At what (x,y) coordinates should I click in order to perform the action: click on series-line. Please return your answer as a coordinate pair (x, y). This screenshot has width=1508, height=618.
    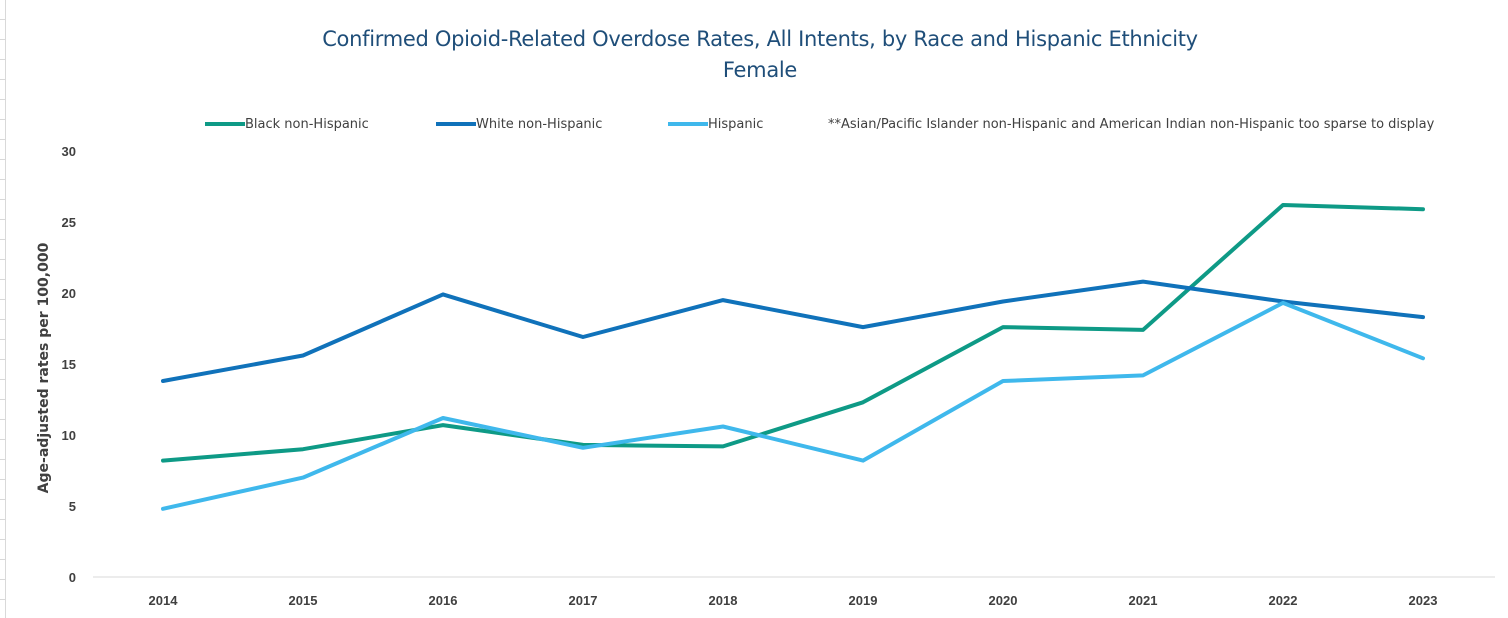
    Looking at the image, I should click on (793, 331).